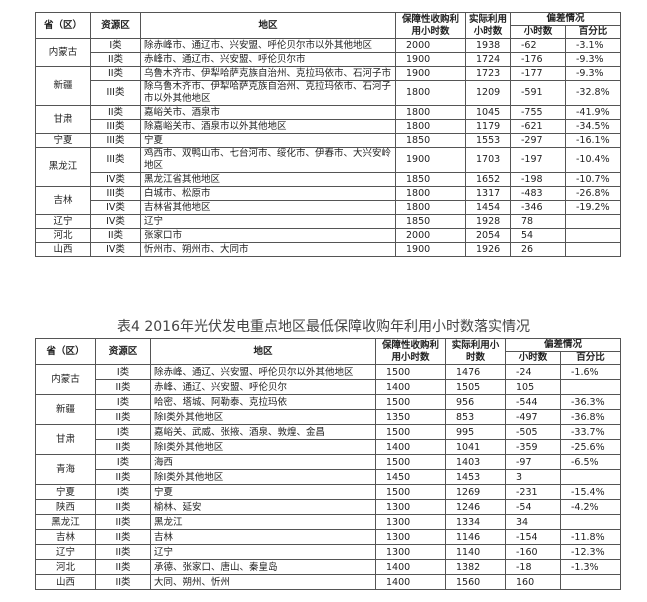 The image size is (647, 602). What do you see at coordinates (488, 235) in the screenshot?
I see `actual-hours: 2054` at bounding box center [488, 235].